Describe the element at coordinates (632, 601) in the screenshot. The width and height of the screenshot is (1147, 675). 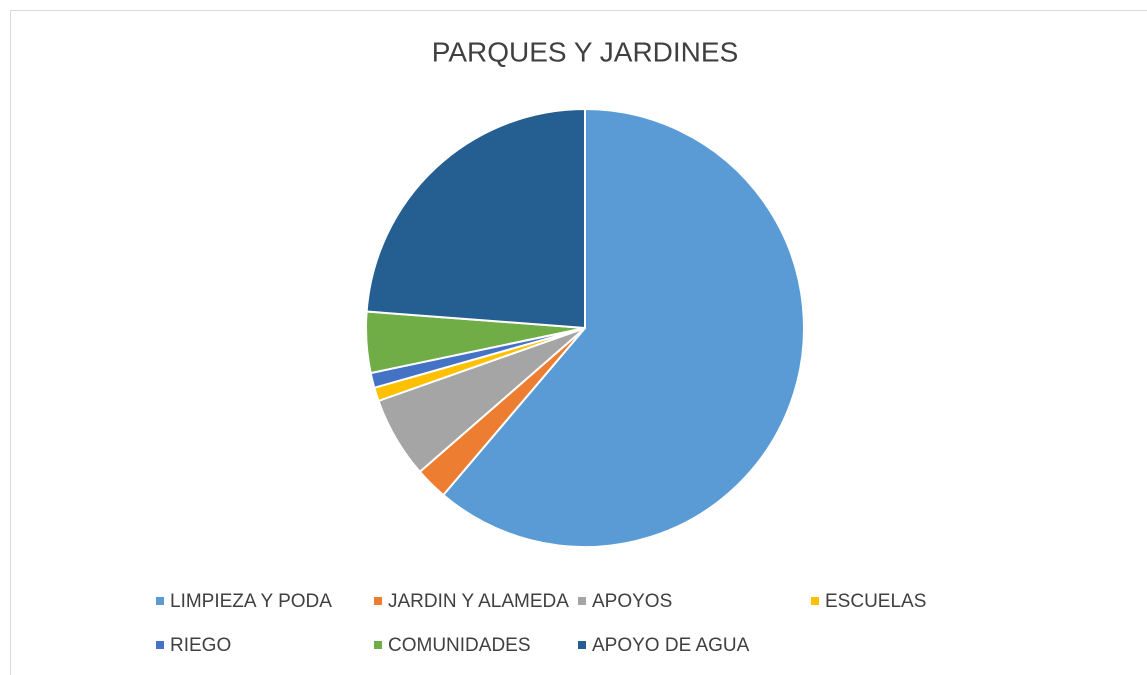
I see `legend-label: APOYOS` at that location.